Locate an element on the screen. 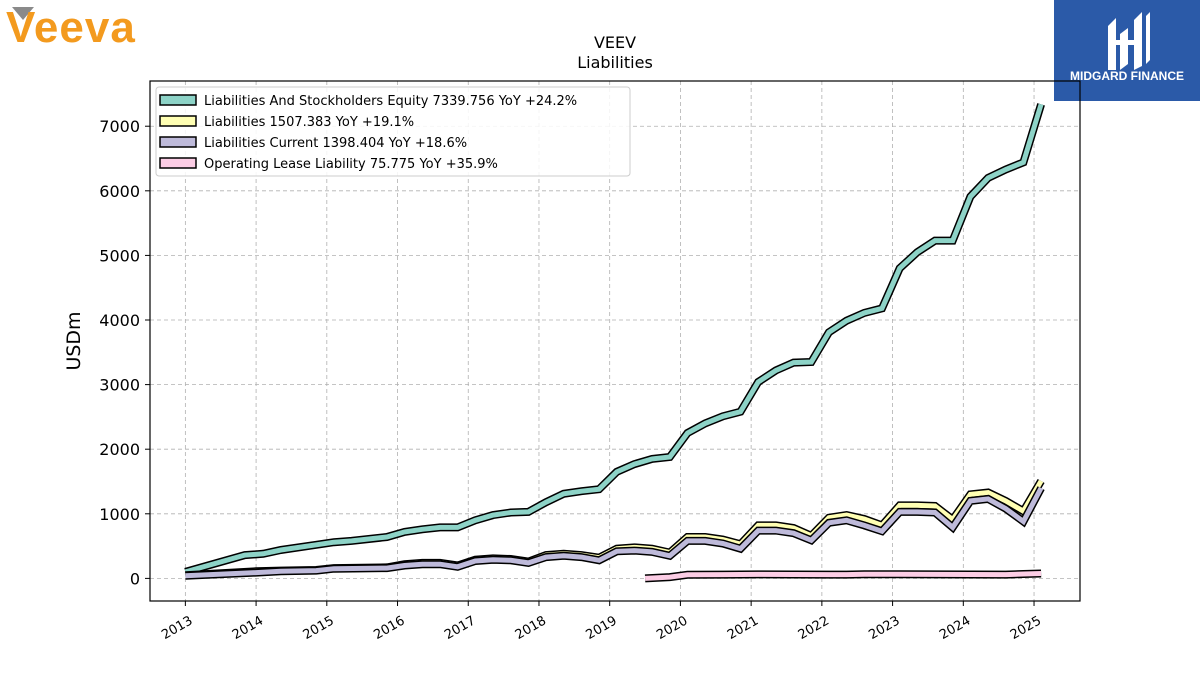 The height and width of the screenshot is (675, 1200). y-tick-label: 5000 is located at coordinates (119, 255).